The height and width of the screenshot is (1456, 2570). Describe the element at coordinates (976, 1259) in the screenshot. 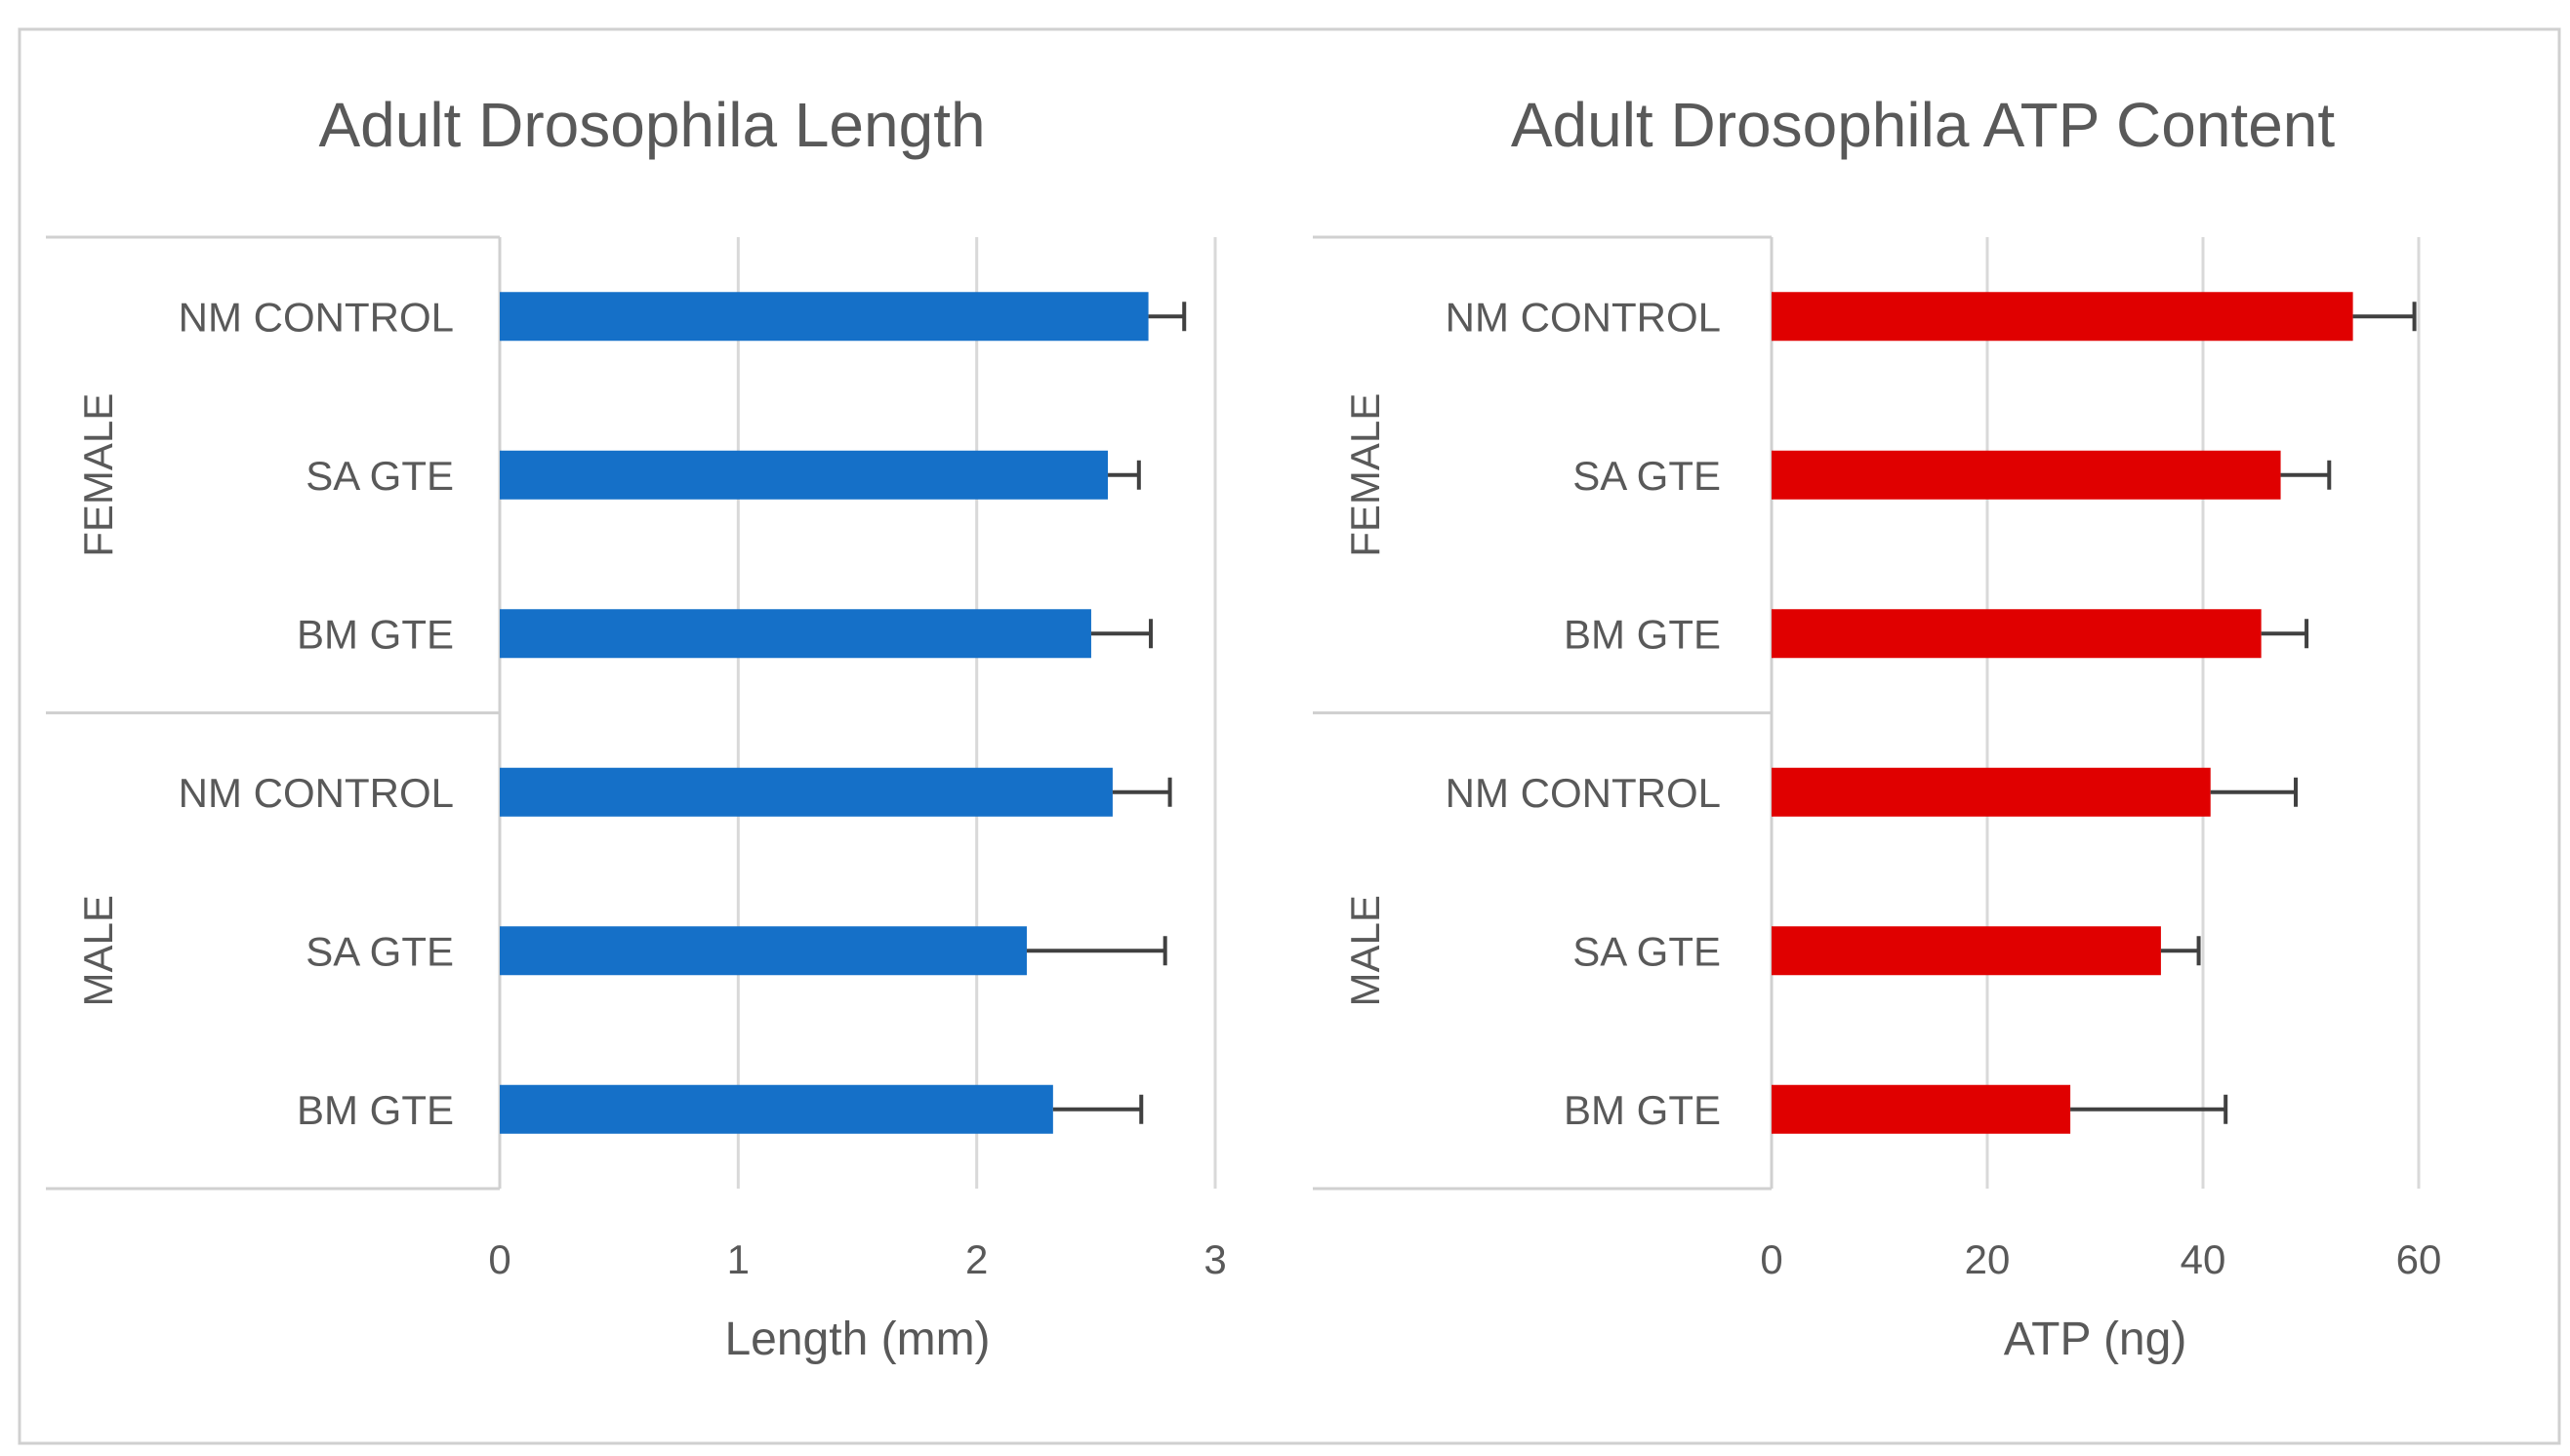

I see `chart1-tick-label: 2` at that location.